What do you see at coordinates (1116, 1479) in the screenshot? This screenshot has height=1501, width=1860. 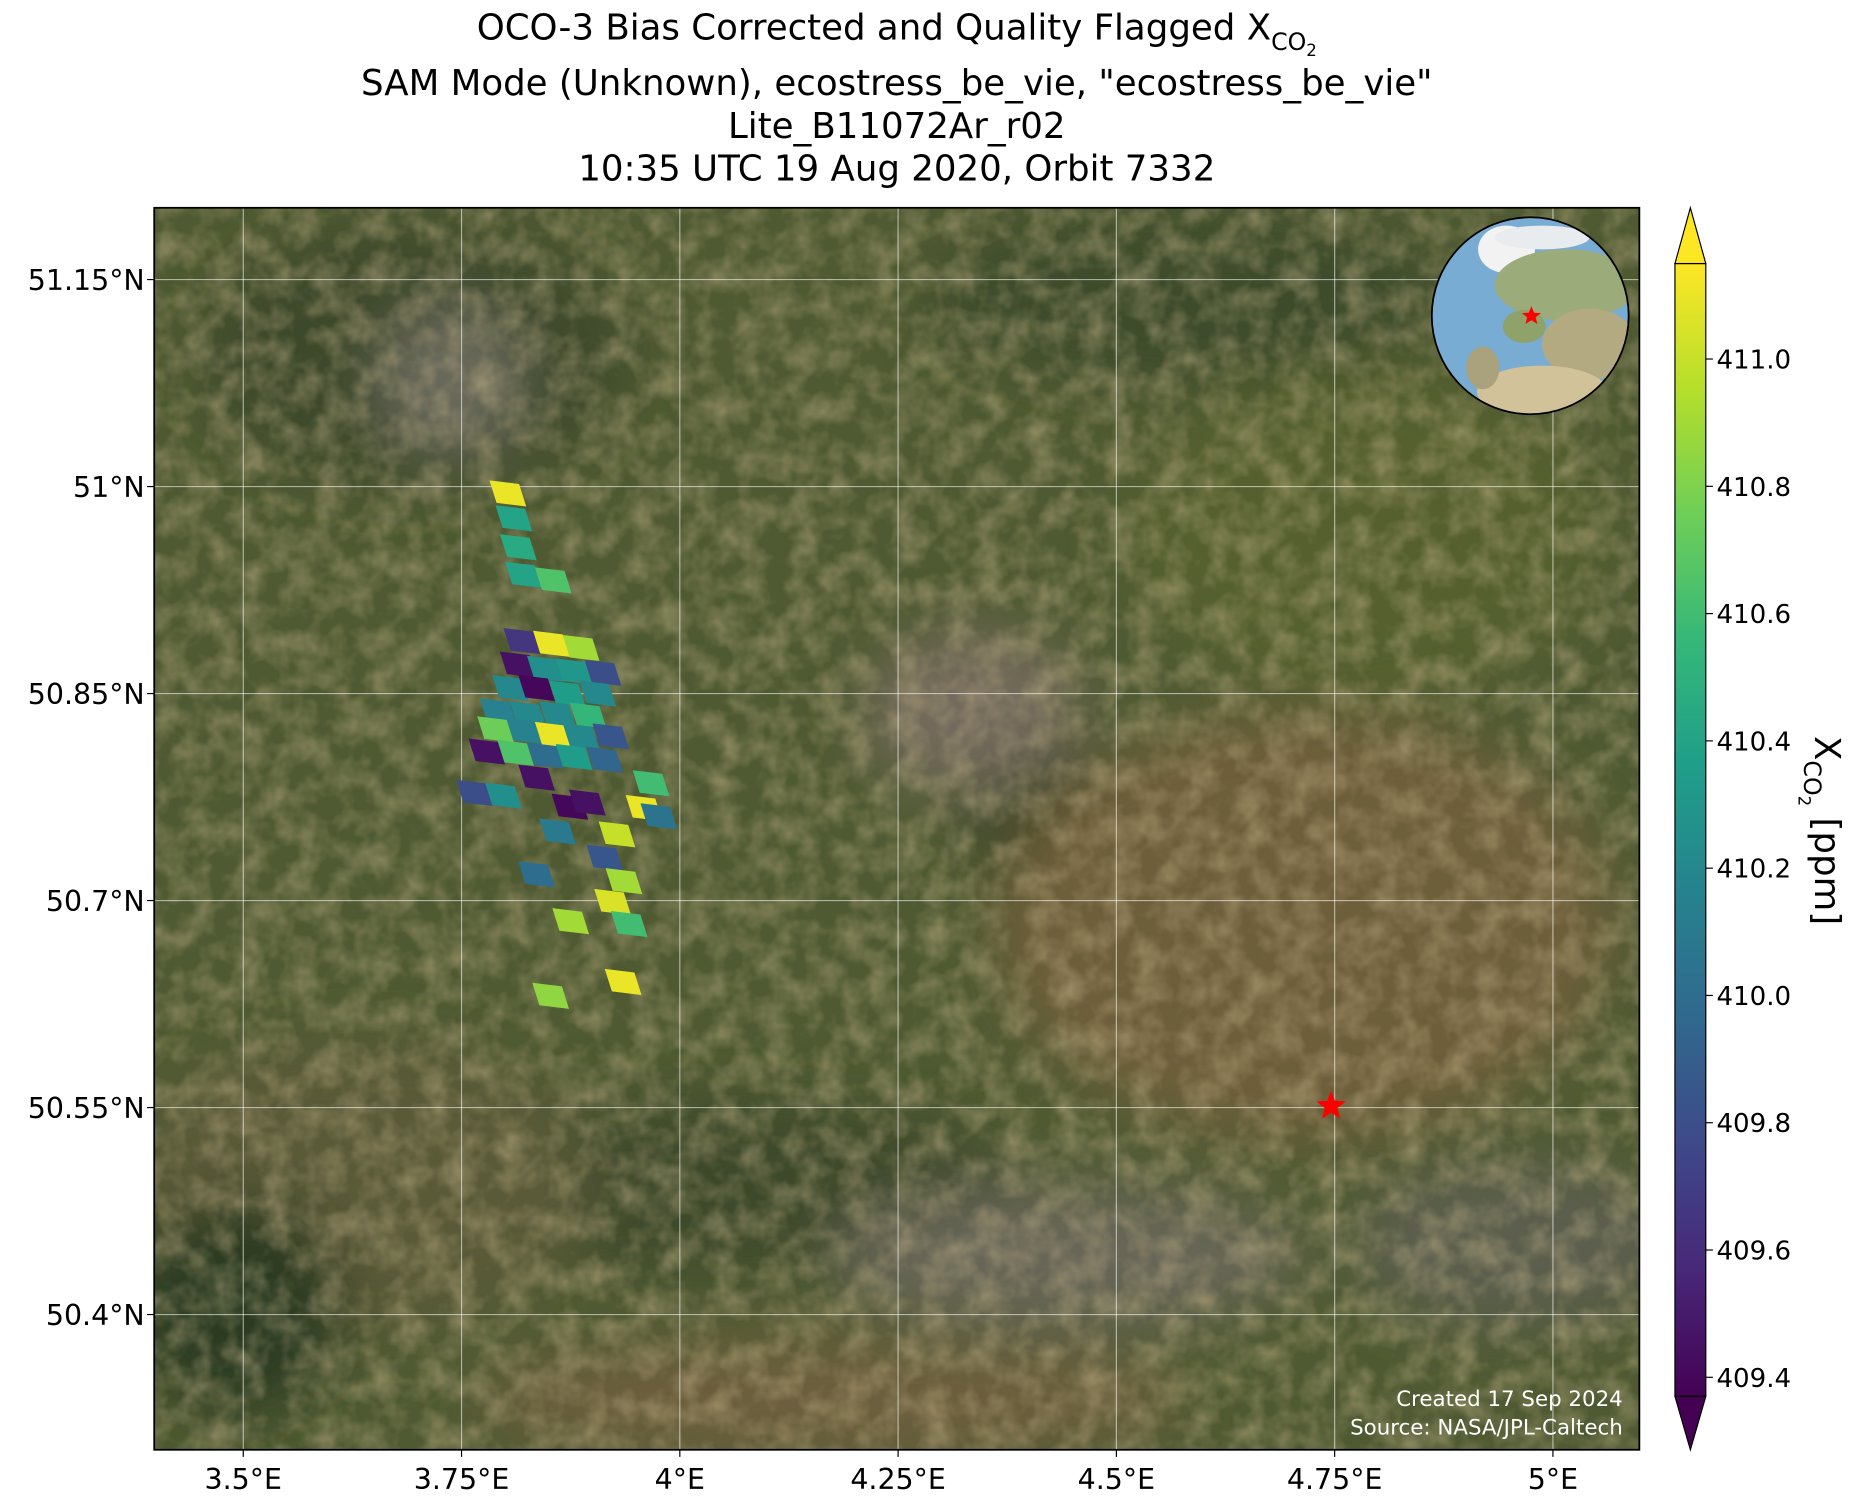 I see `x-tick-label: 4.5°E` at bounding box center [1116, 1479].